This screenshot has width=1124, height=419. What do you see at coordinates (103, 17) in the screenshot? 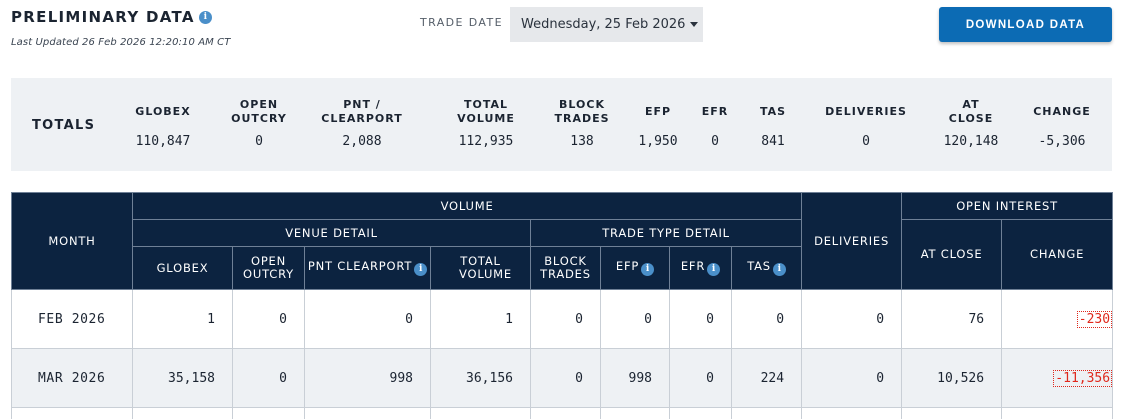
I see `page-title-text: PRELIMINARY DATA` at bounding box center [103, 17].